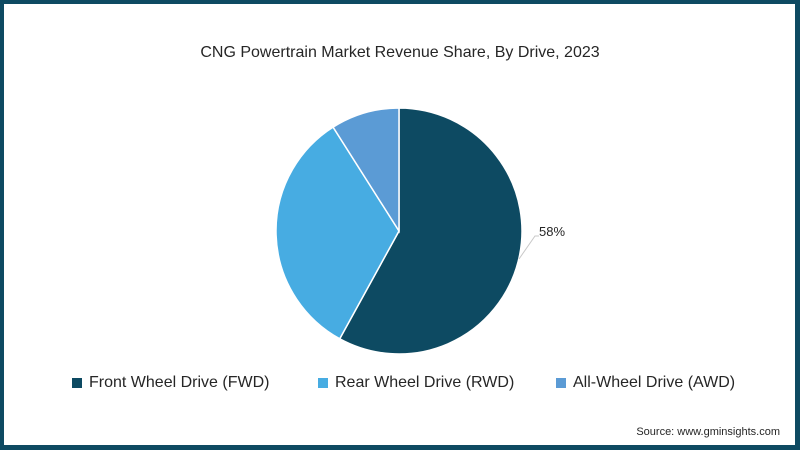 This screenshot has width=800, height=450. Describe the element at coordinates (323, 383) in the screenshot. I see `legend-swatch-rwd` at that location.